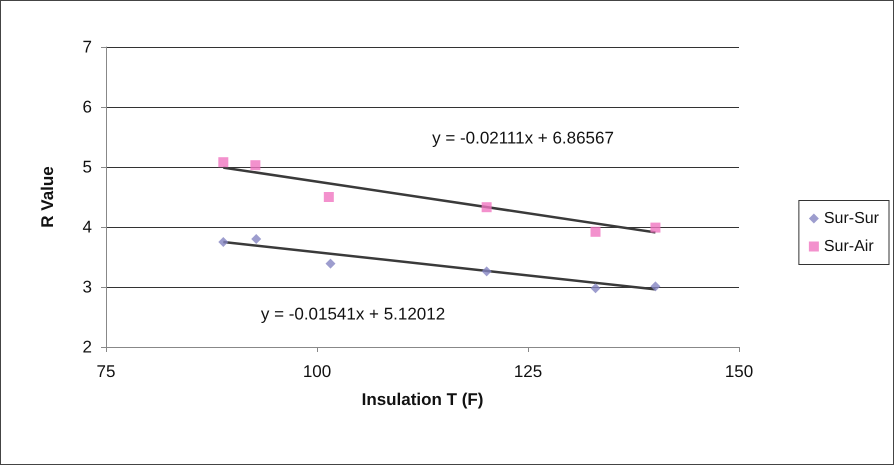 The image size is (894, 465). Describe the element at coordinates (87, 287) in the screenshot. I see `y-tick-label: 3` at that location.